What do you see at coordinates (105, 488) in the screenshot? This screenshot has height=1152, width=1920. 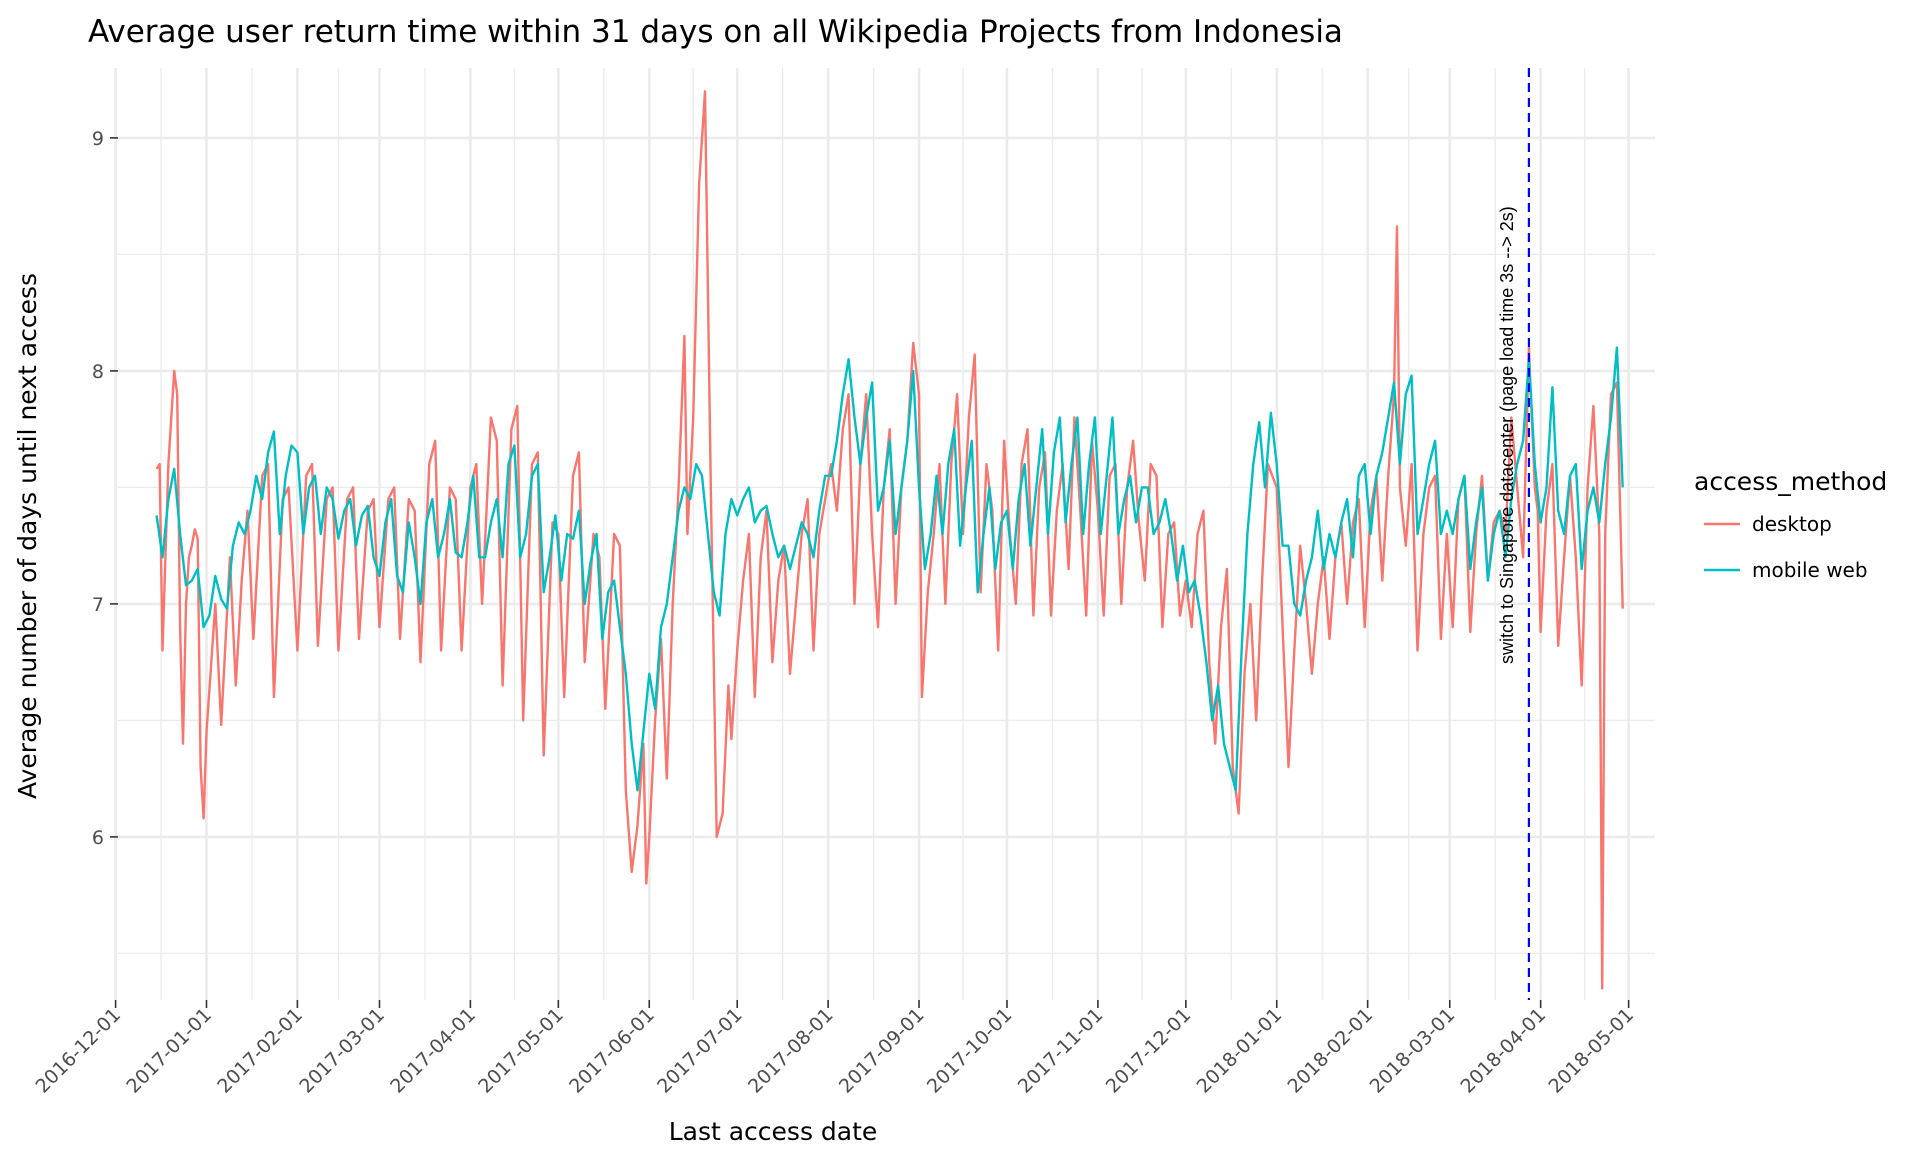 I see `y-axis: 6 7 8 9` at bounding box center [105, 488].